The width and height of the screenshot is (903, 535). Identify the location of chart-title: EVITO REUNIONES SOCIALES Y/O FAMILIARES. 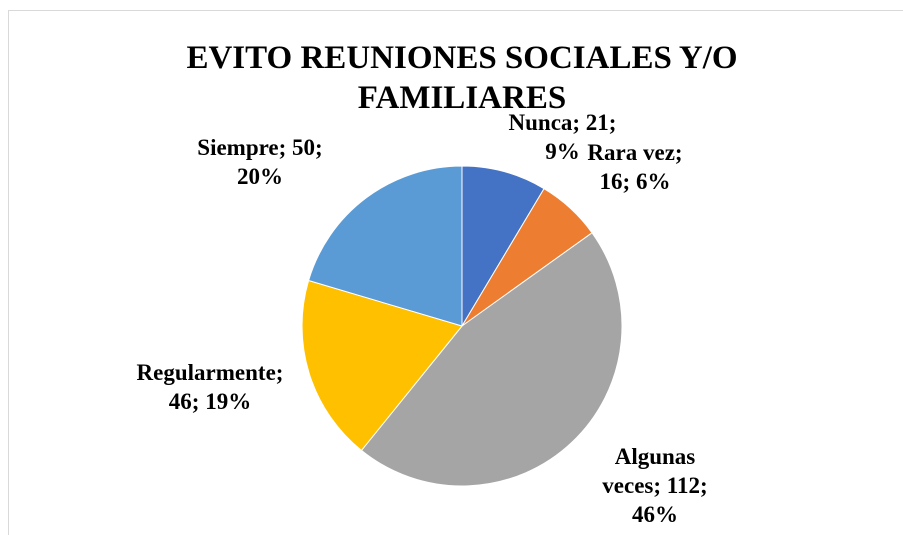
(462, 78).